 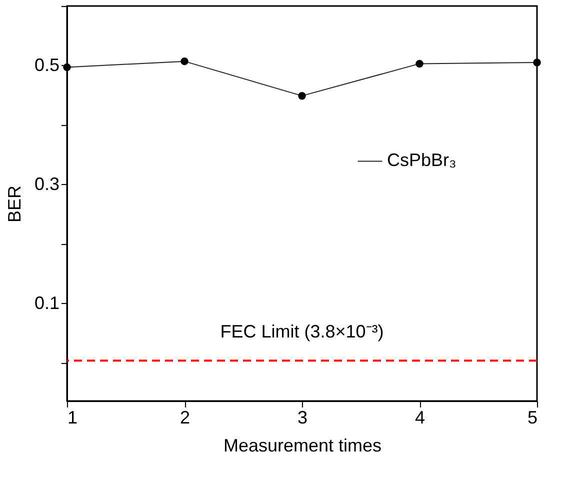 I want to click on x-tick-label: 1, so click(x=73, y=418).